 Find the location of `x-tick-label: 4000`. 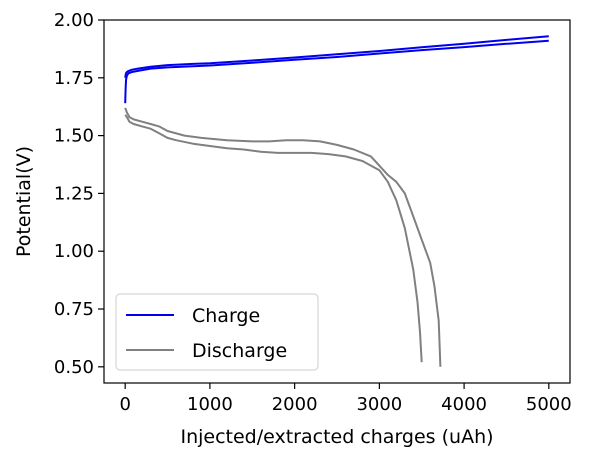

x-tick-label: 4000 is located at coordinates (464, 404).